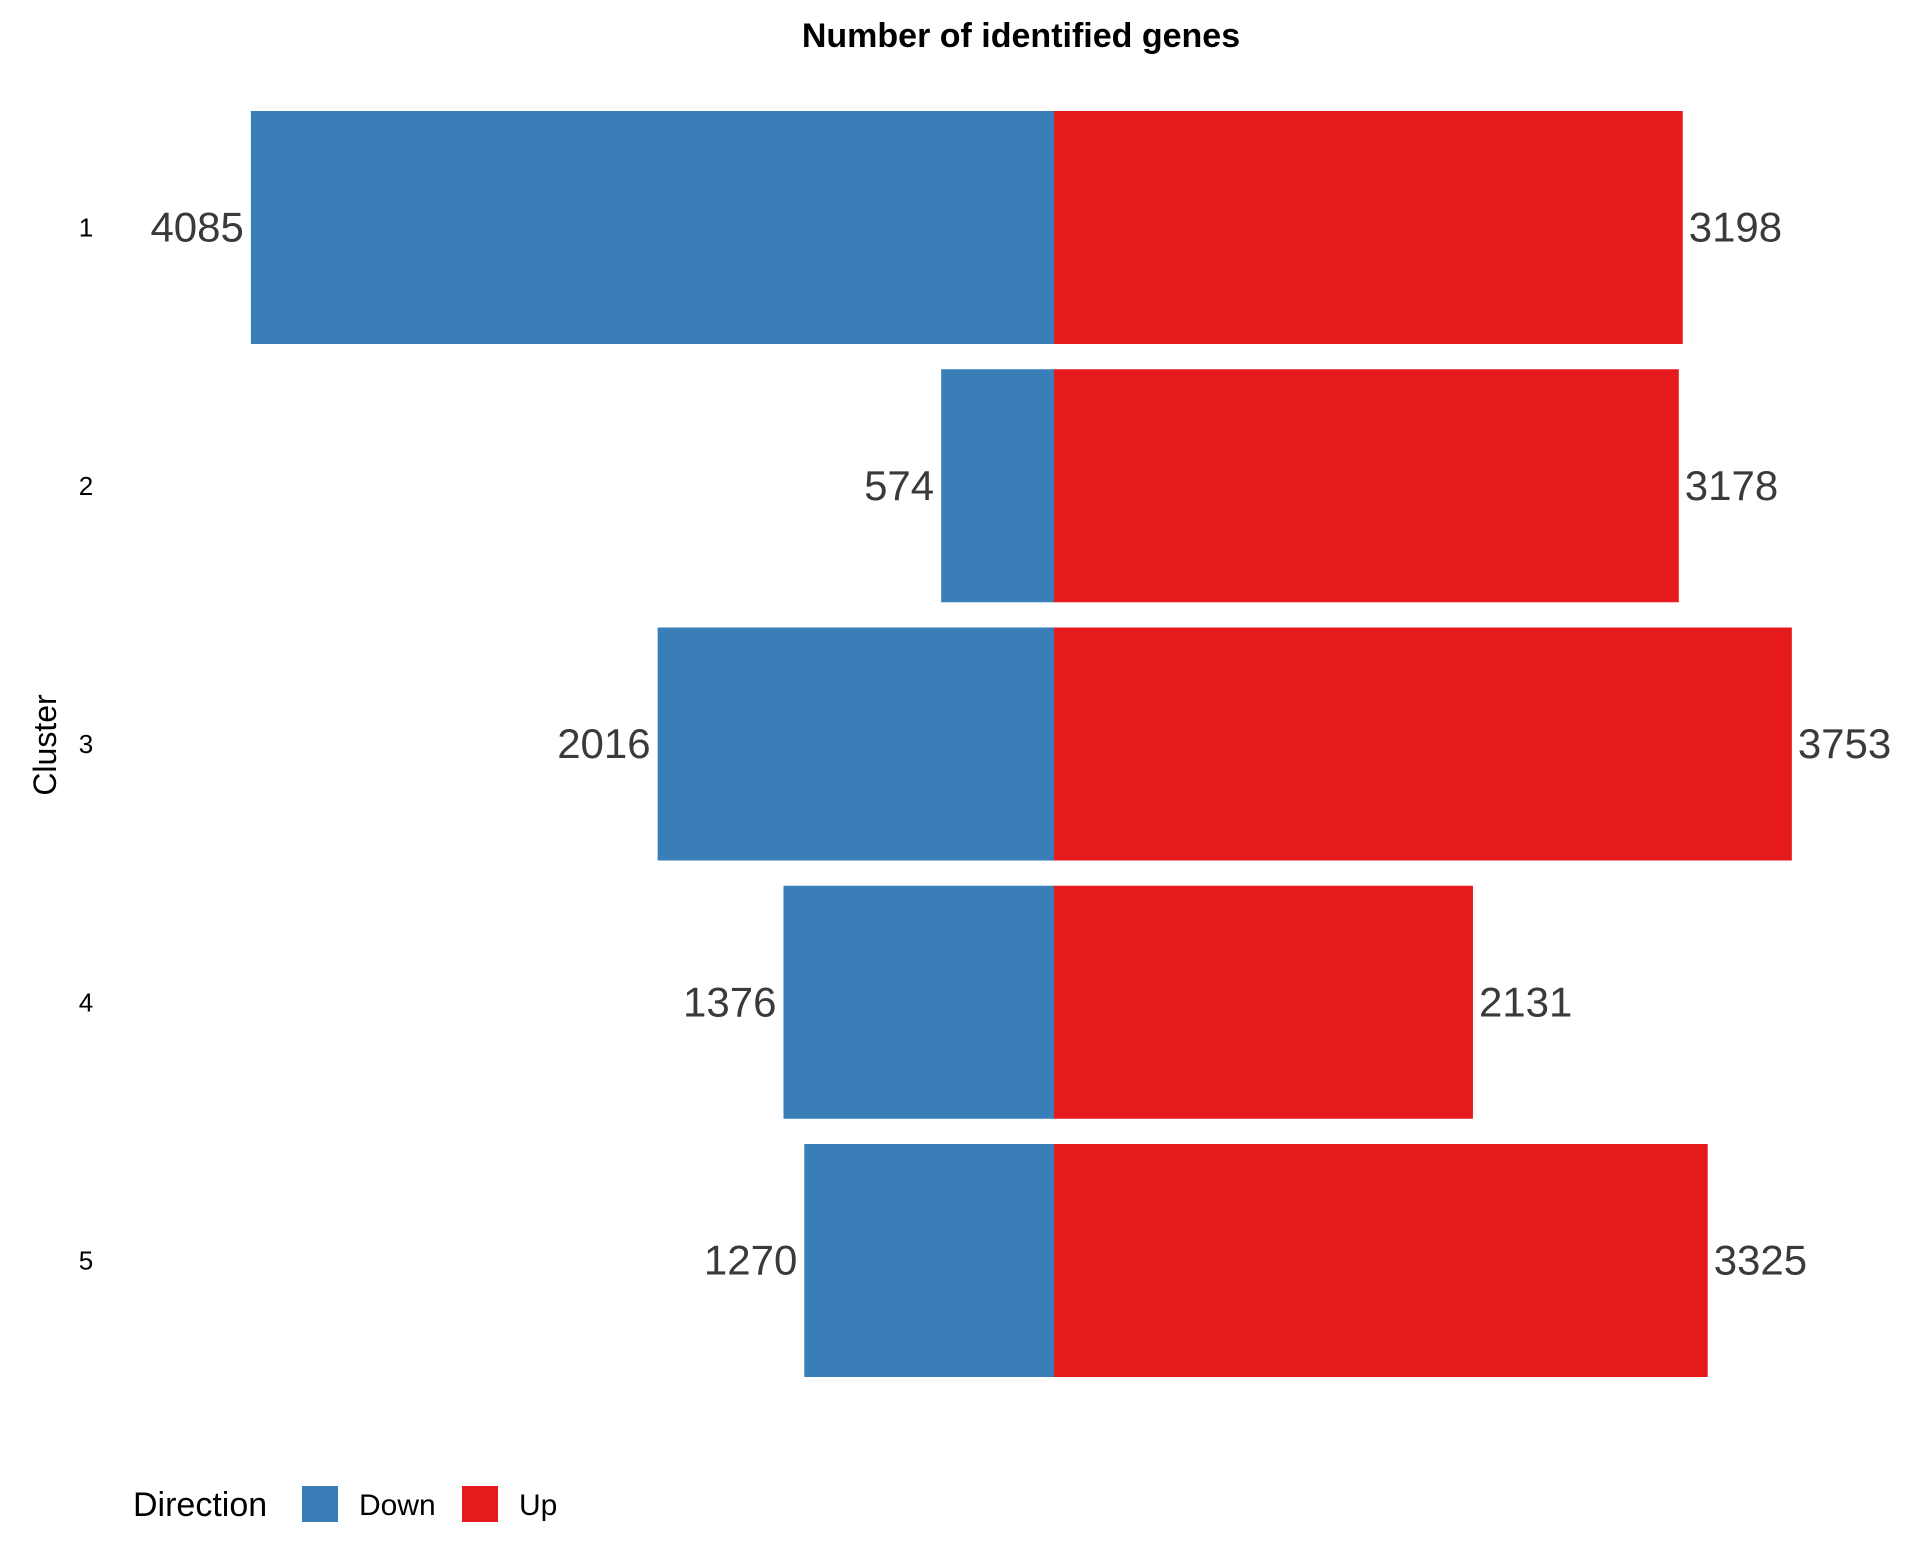  I want to click on legend-items: Down Up, so click(429, 1504).